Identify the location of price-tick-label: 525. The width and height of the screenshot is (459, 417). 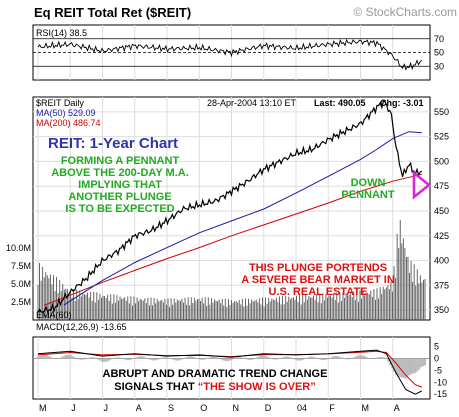
(441, 137).